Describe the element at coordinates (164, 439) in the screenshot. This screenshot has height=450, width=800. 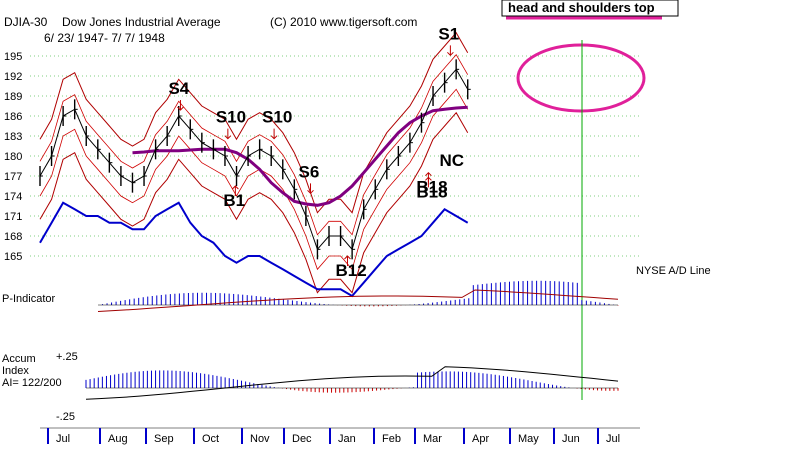
I see `x-tick-label: Sep` at that location.